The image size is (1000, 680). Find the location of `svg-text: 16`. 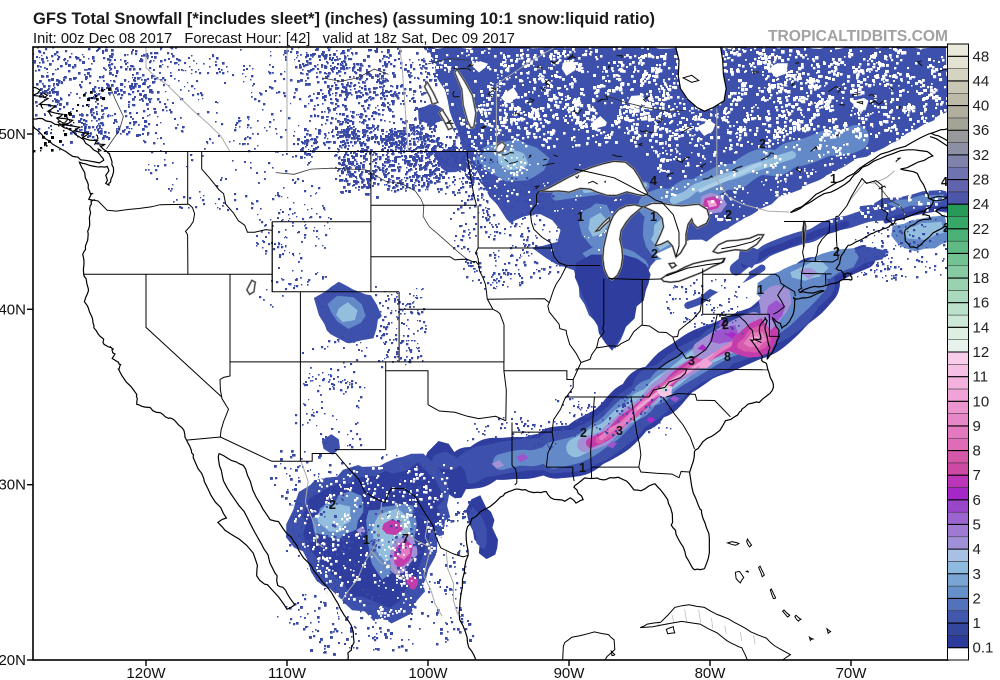

svg-text: 16 is located at coordinates (981, 303).